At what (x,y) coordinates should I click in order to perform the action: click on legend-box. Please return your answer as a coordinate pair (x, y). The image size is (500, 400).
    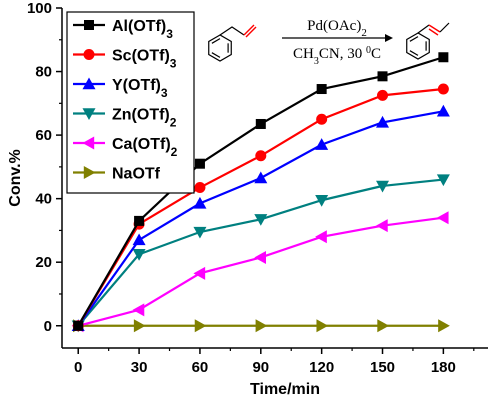
    Looking at the image, I should click on (130, 102).